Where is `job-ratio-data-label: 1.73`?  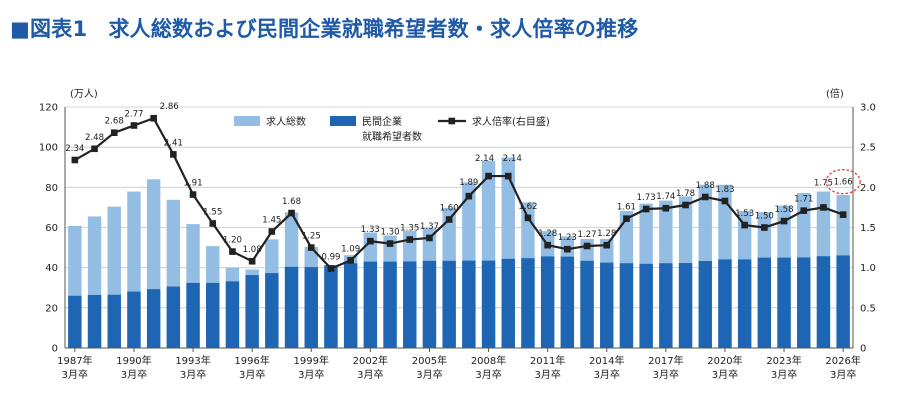 job-ratio-data-label: 1.73 is located at coordinates (646, 198).